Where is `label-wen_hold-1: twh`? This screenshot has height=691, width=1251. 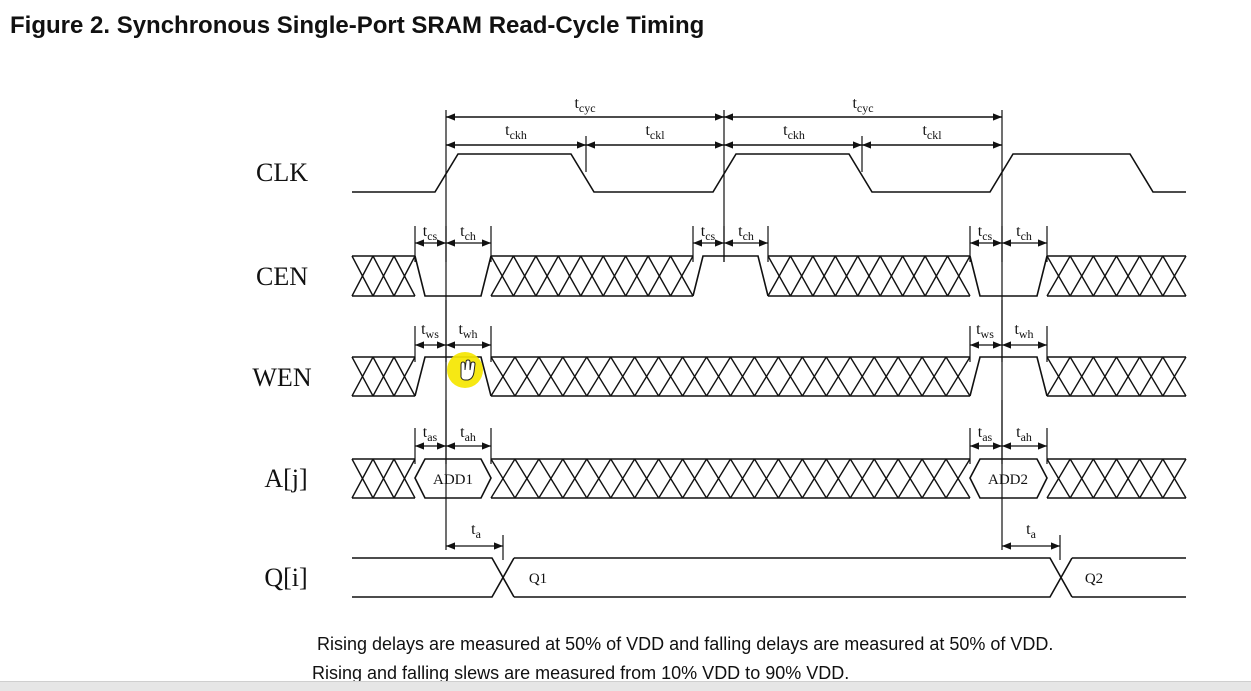 label-wen_hold-1: twh is located at coordinates (467, 331).